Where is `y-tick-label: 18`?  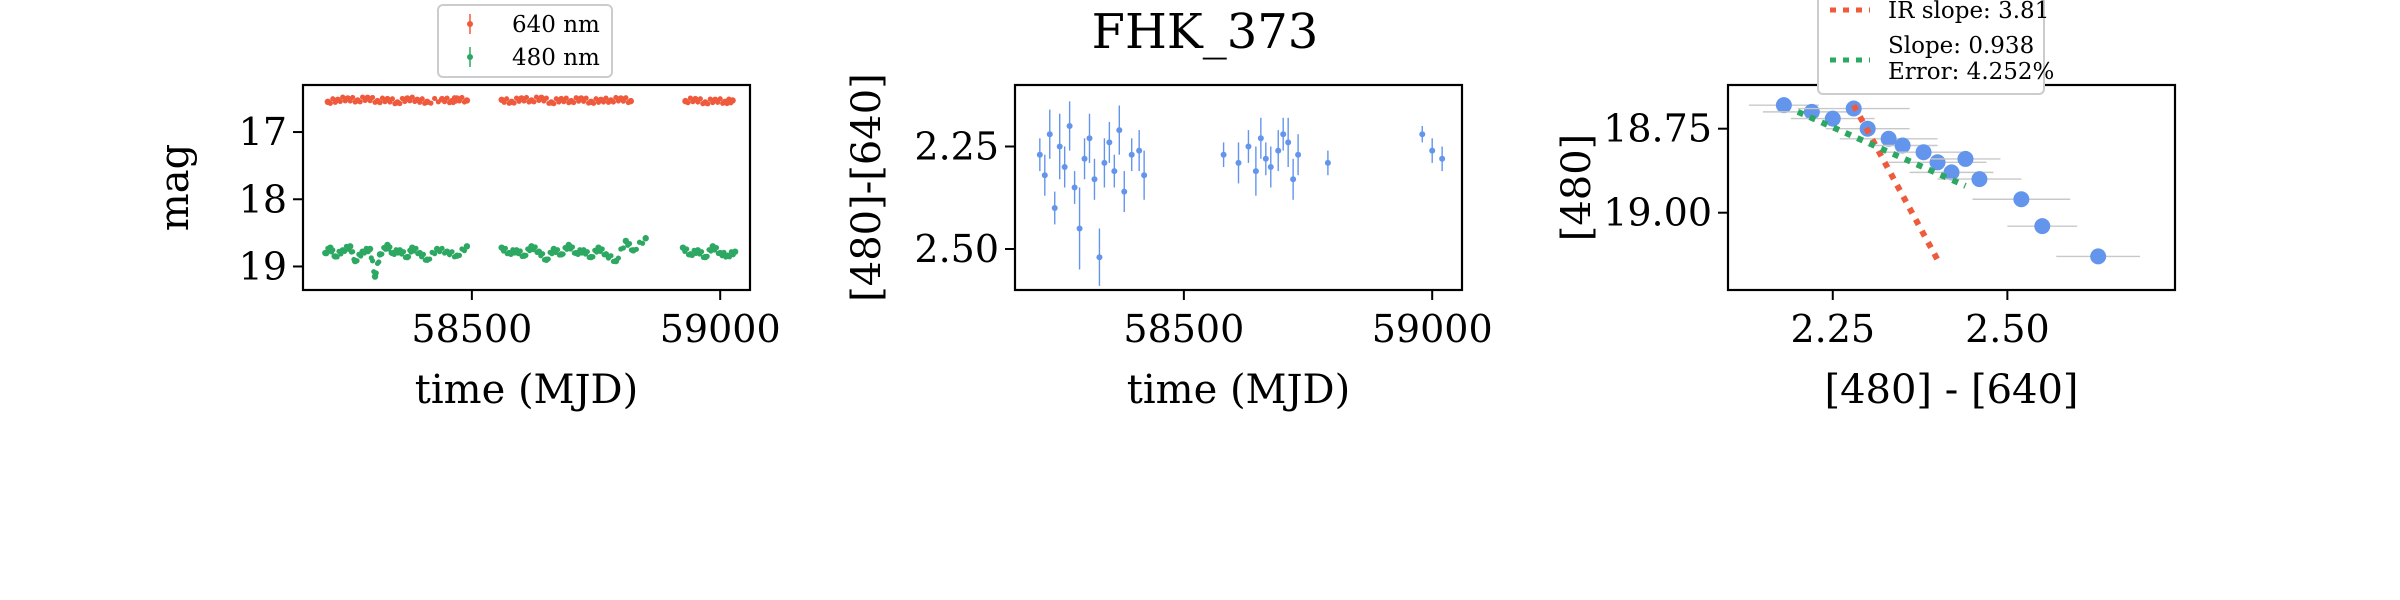
y-tick-label: 18 is located at coordinates (263, 199).